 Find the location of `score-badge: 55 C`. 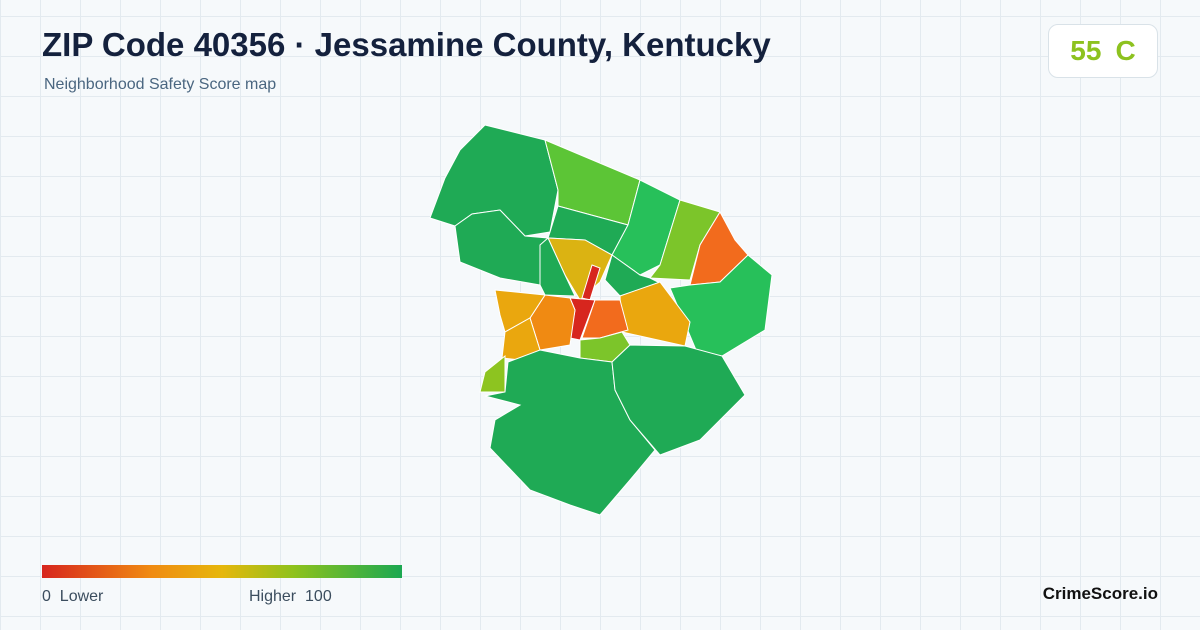

score-badge: 55 C is located at coordinates (1103, 51).